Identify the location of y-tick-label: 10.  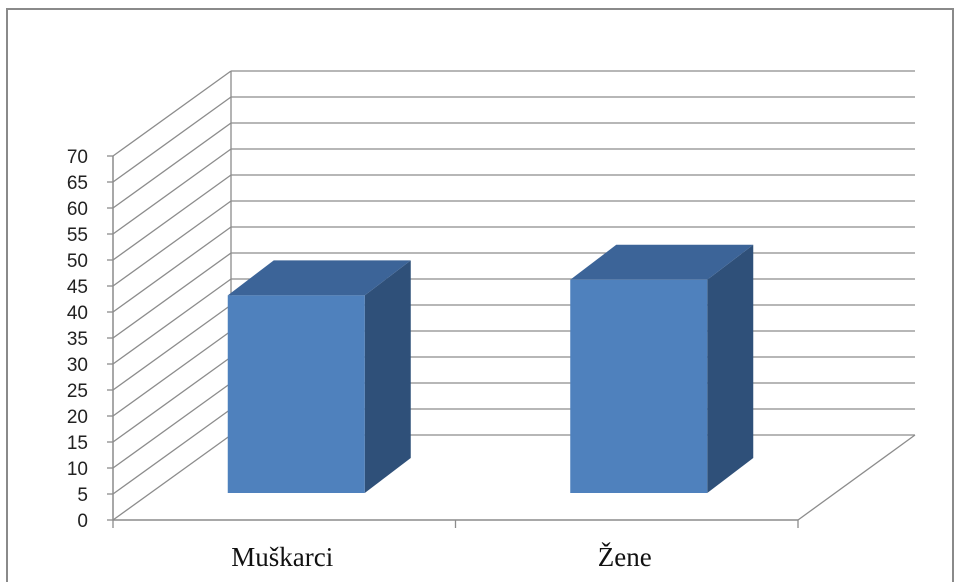
(77, 469).